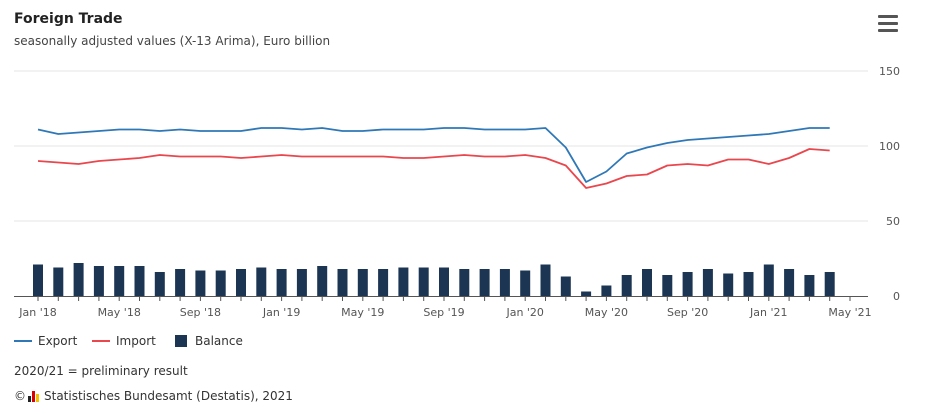 The height and width of the screenshot is (414, 939). I want to click on legend-item-balance: Balance, so click(209, 341).